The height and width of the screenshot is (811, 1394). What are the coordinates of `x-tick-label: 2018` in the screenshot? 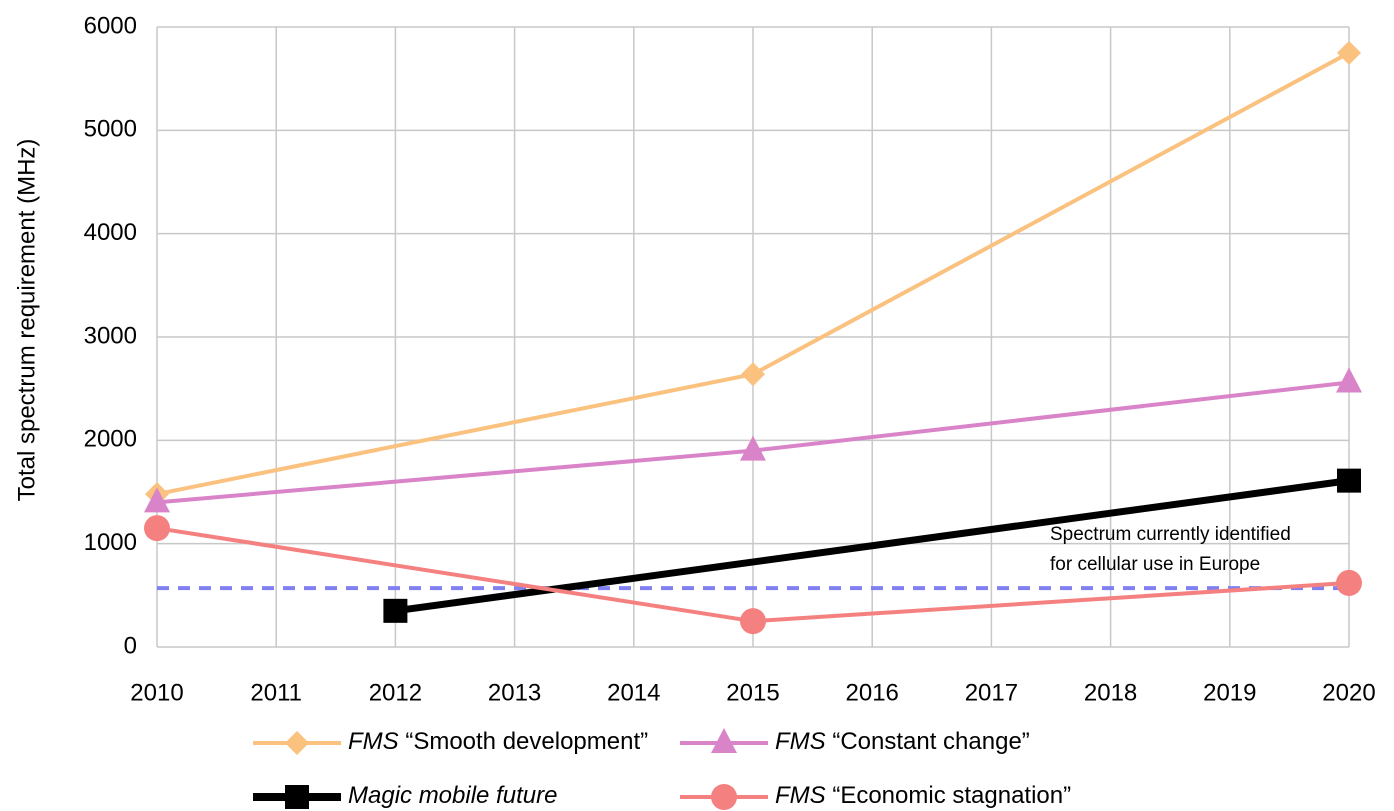 It's located at (1110, 692).